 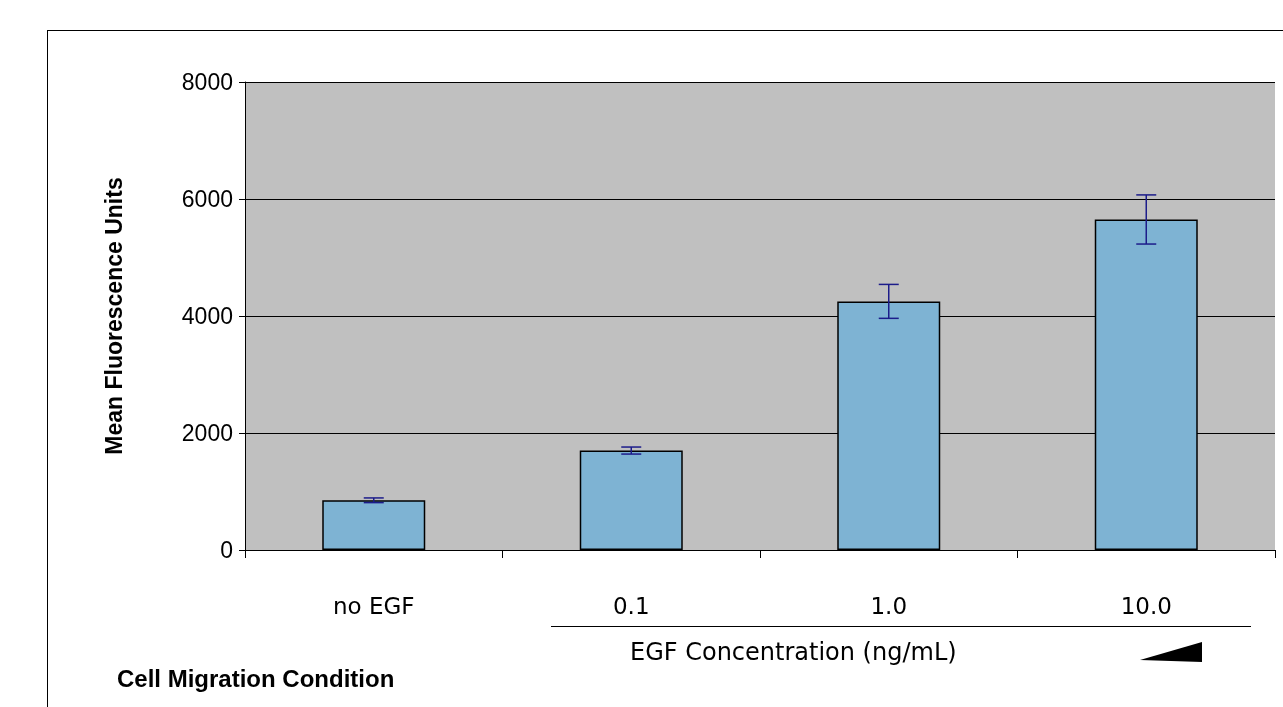 What do you see at coordinates (207, 316) in the screenshot?
I see `y-tick-label: 4000` at bounding box center [207, 316].